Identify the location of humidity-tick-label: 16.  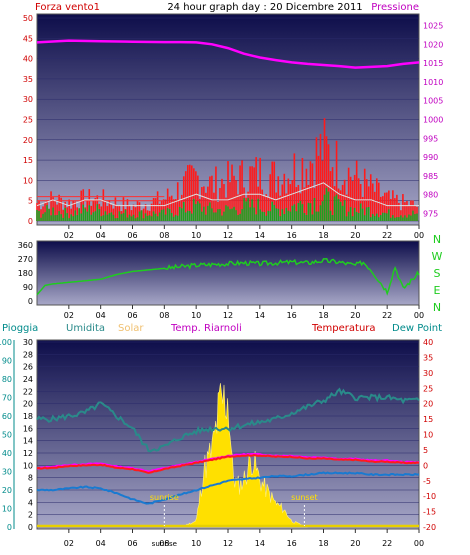
(28, 428).